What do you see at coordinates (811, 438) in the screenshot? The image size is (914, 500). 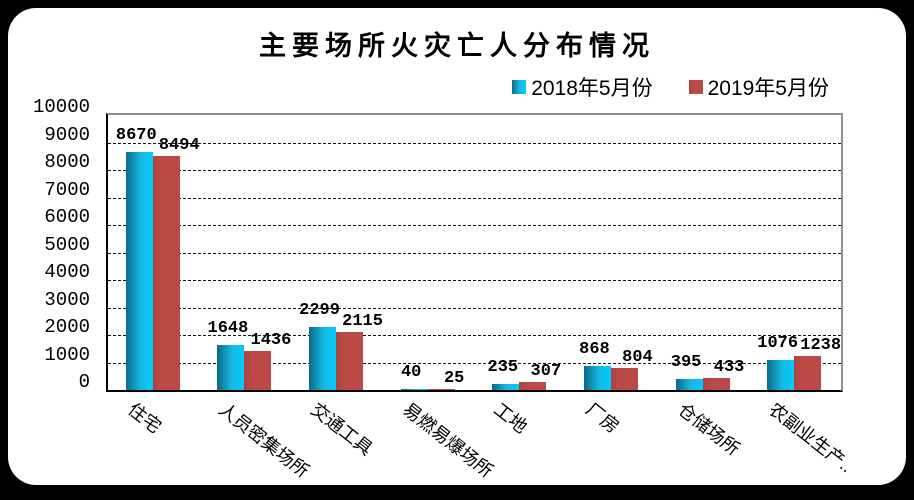 I see `category-label-农副业生产..: 农副业生产..` at bounding box center [811, 438].